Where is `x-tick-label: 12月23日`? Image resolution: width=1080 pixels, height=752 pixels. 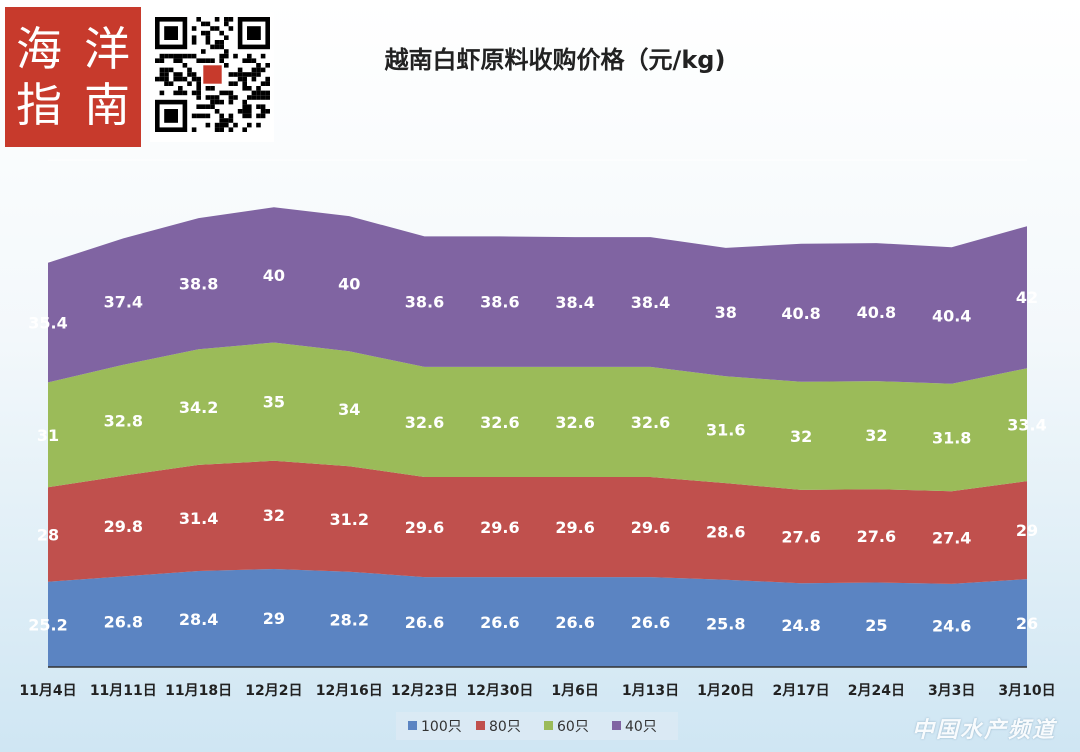 x-tick-label: 12月23日 is located at coordinates (424, 691).